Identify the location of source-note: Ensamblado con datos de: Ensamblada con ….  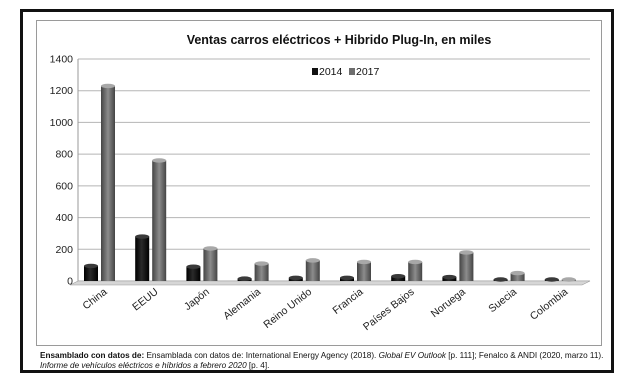
(323, 361).